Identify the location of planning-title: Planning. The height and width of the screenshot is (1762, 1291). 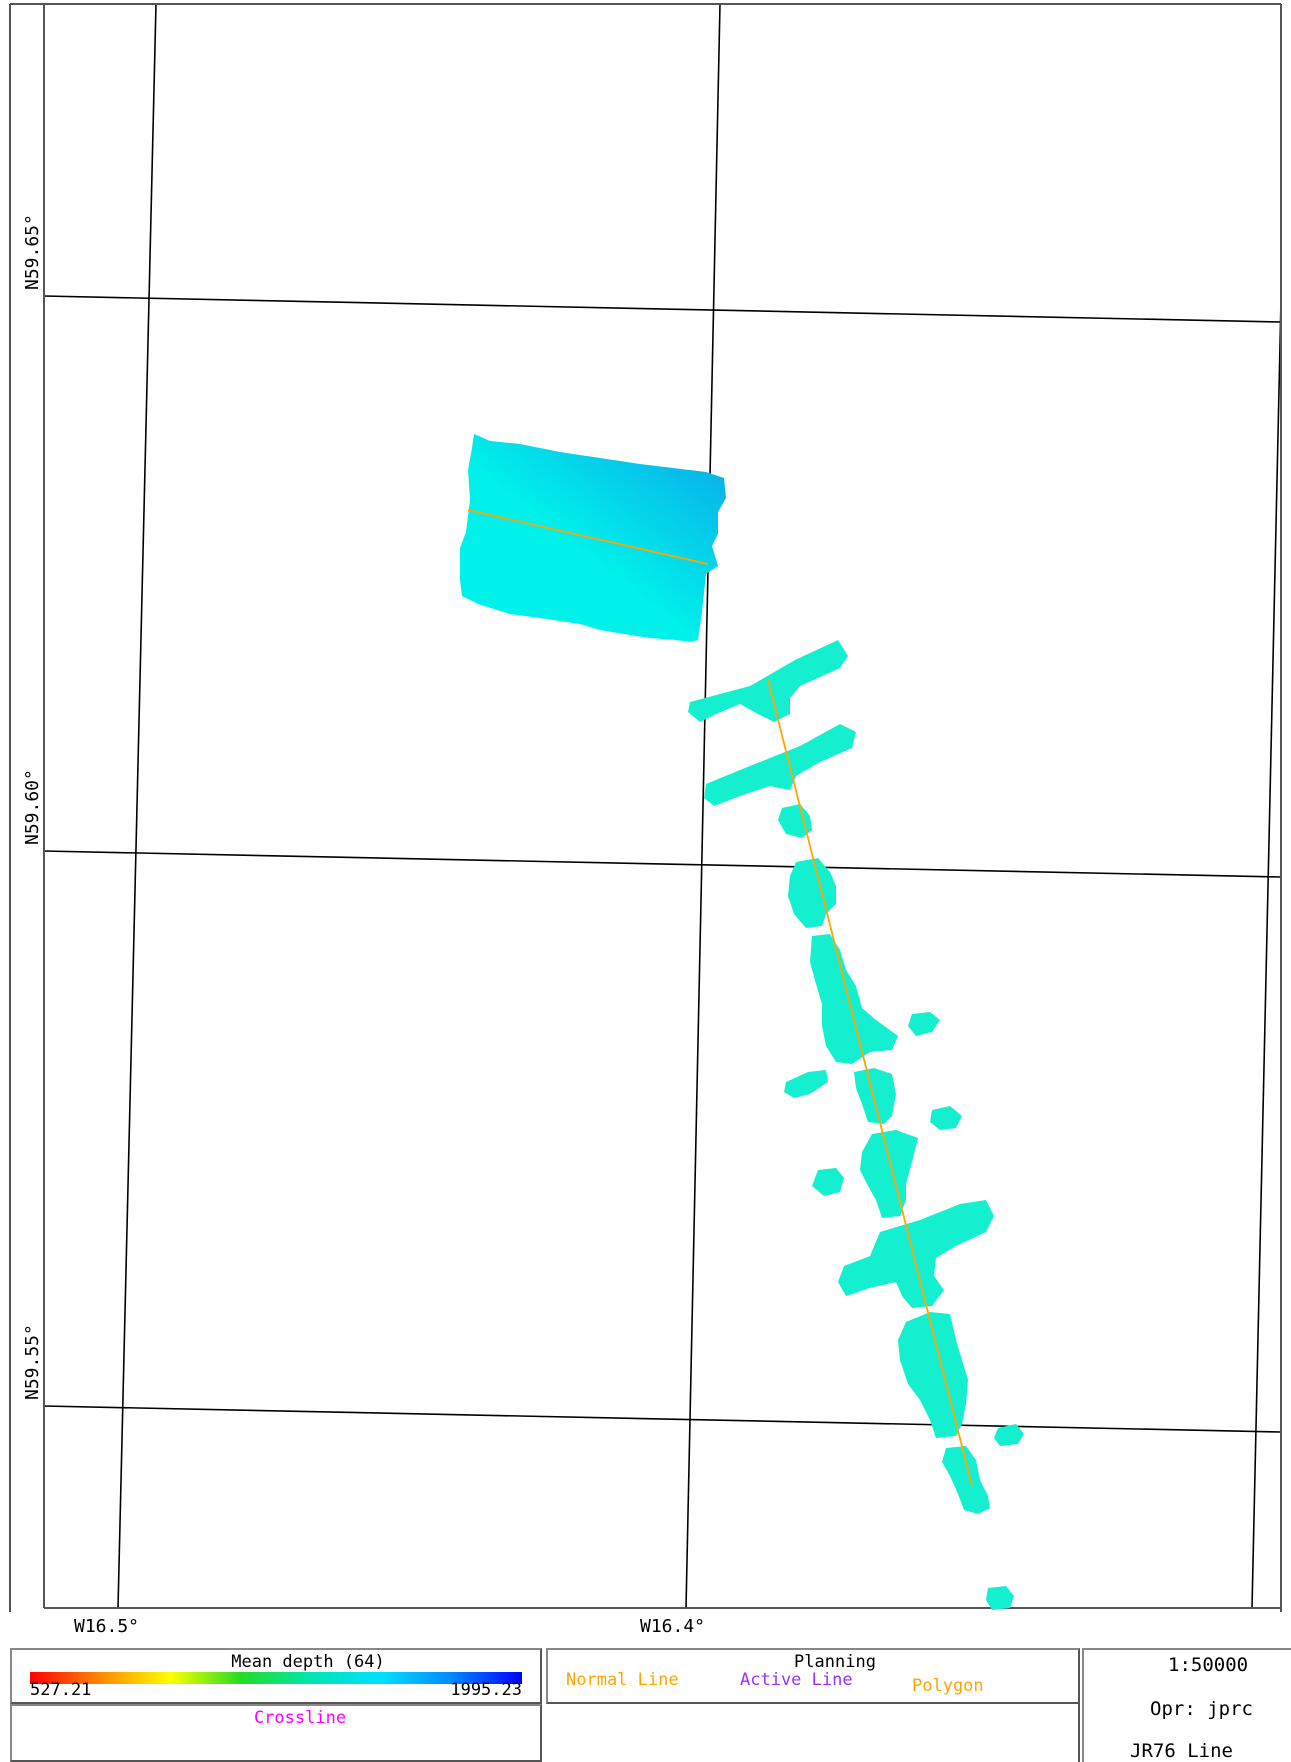
(835, 1662).